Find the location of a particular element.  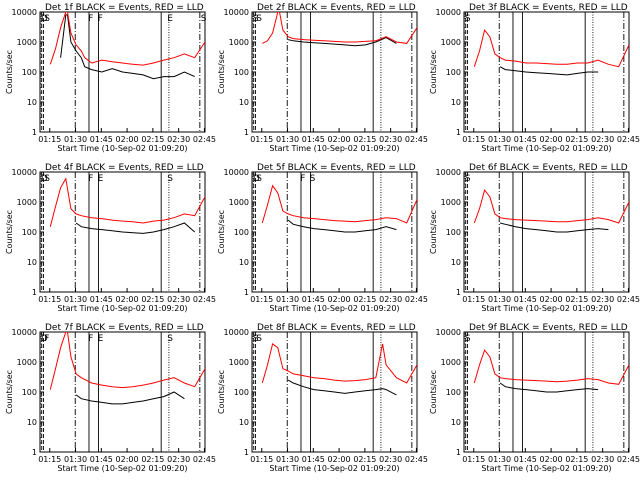

chart-title: Det 8f BLACK = Events, RED = LLD is located at coordinates (336, 328).